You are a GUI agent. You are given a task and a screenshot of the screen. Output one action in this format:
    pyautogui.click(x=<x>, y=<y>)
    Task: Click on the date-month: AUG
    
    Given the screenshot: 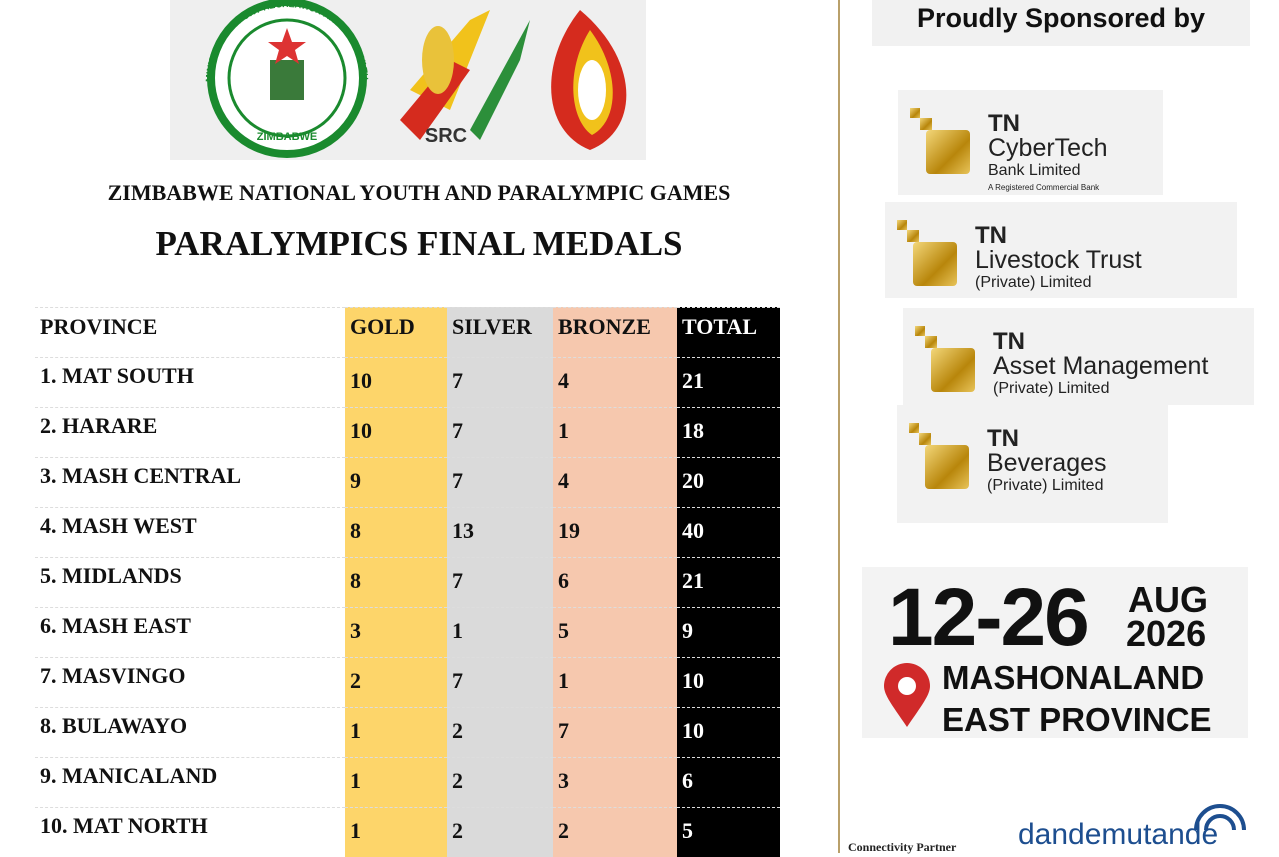 What is the action you would take?
    pyautogui.click(x=1168, y=599)
    